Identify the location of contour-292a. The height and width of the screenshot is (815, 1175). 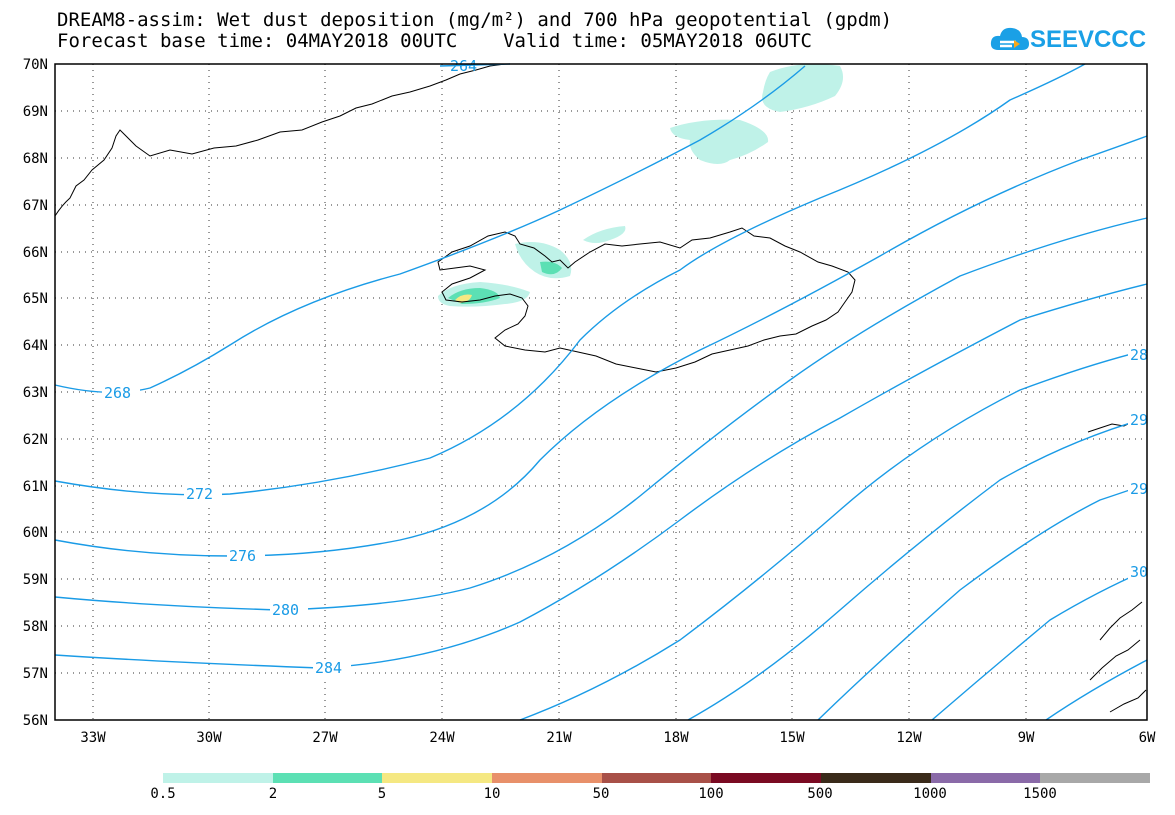
(917, 569).